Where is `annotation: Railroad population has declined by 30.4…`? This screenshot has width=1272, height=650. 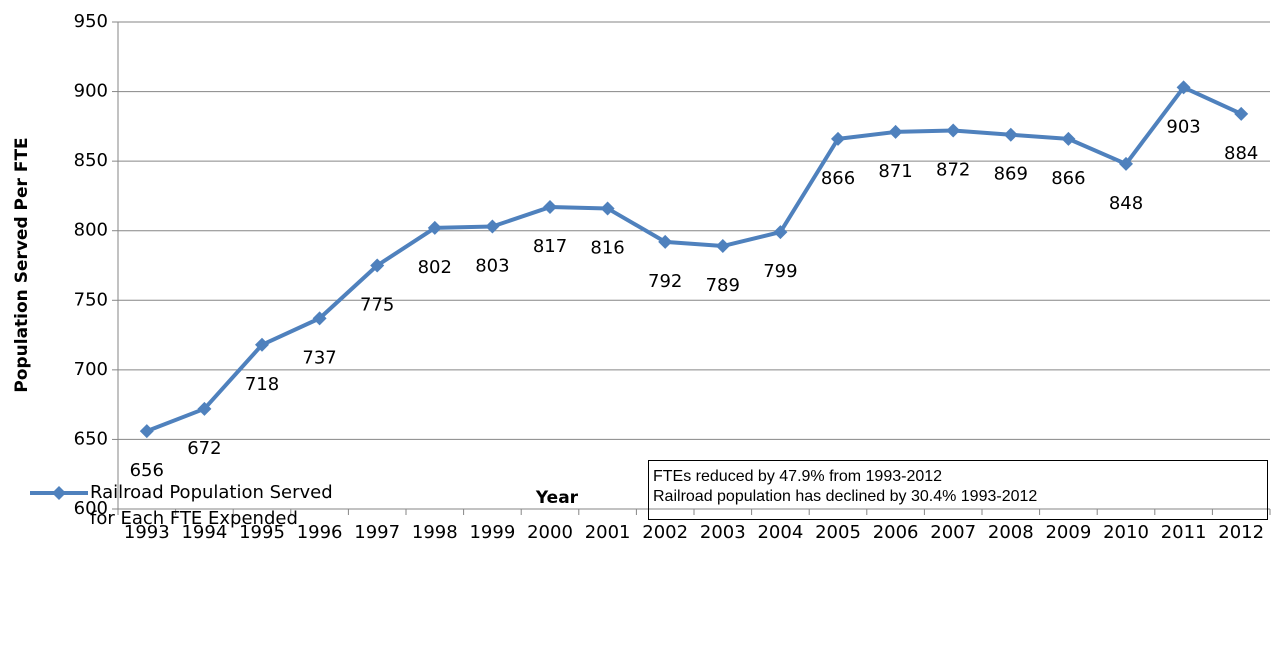
annotation: Railroad population has declined by 30.4… is located at coordinates (845, 496).